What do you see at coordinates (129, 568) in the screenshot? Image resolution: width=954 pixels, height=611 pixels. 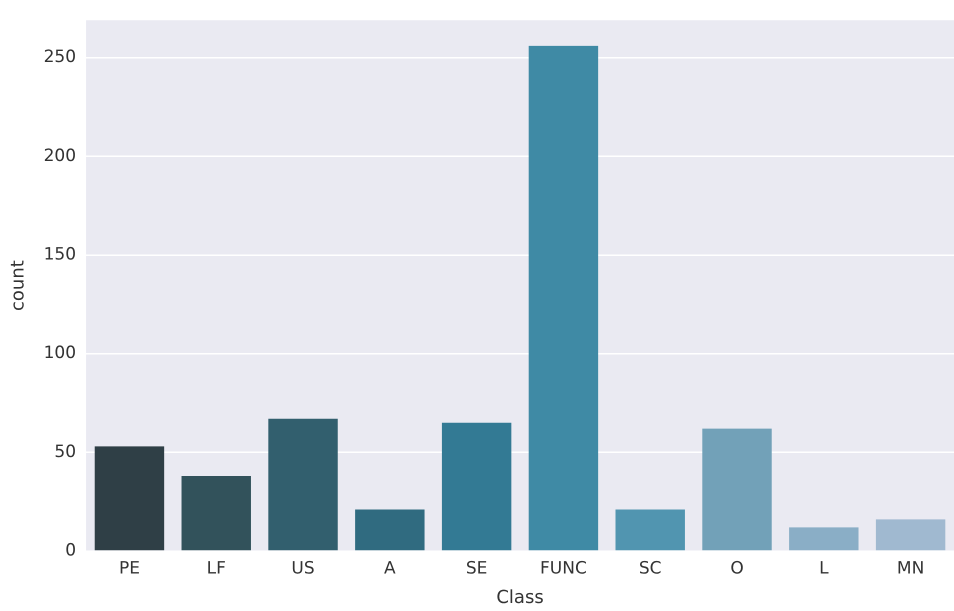 I see `x-tick-label: PE` at bounding box center [129, 568].